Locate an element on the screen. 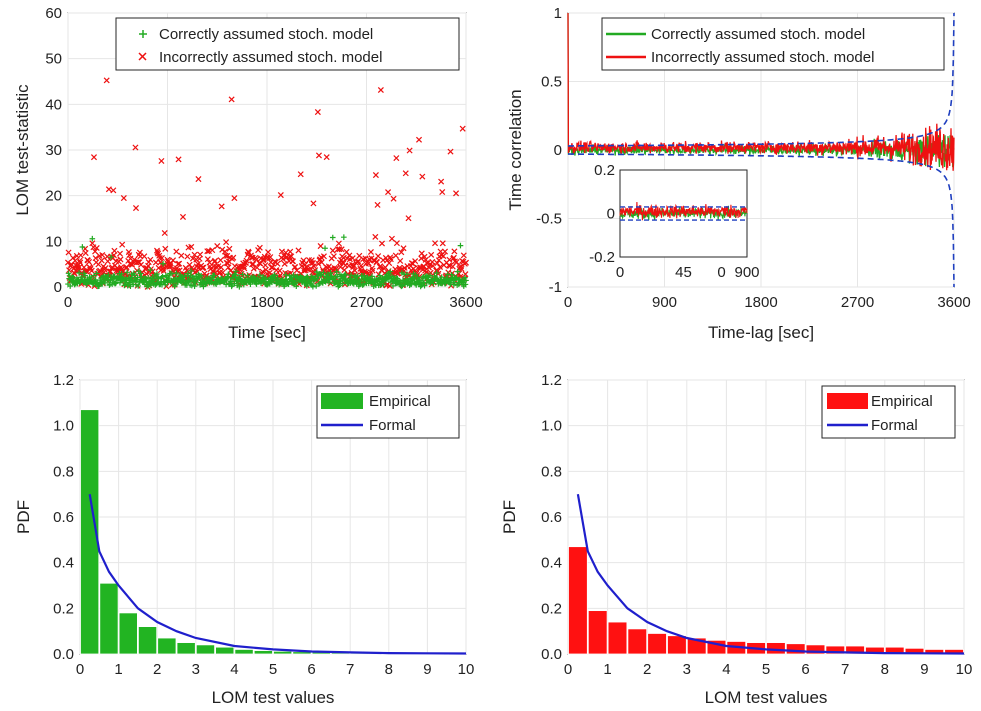 This screenshot has height=711, width=981. x-tick-label: 5 is located at coordinates (766, 669).